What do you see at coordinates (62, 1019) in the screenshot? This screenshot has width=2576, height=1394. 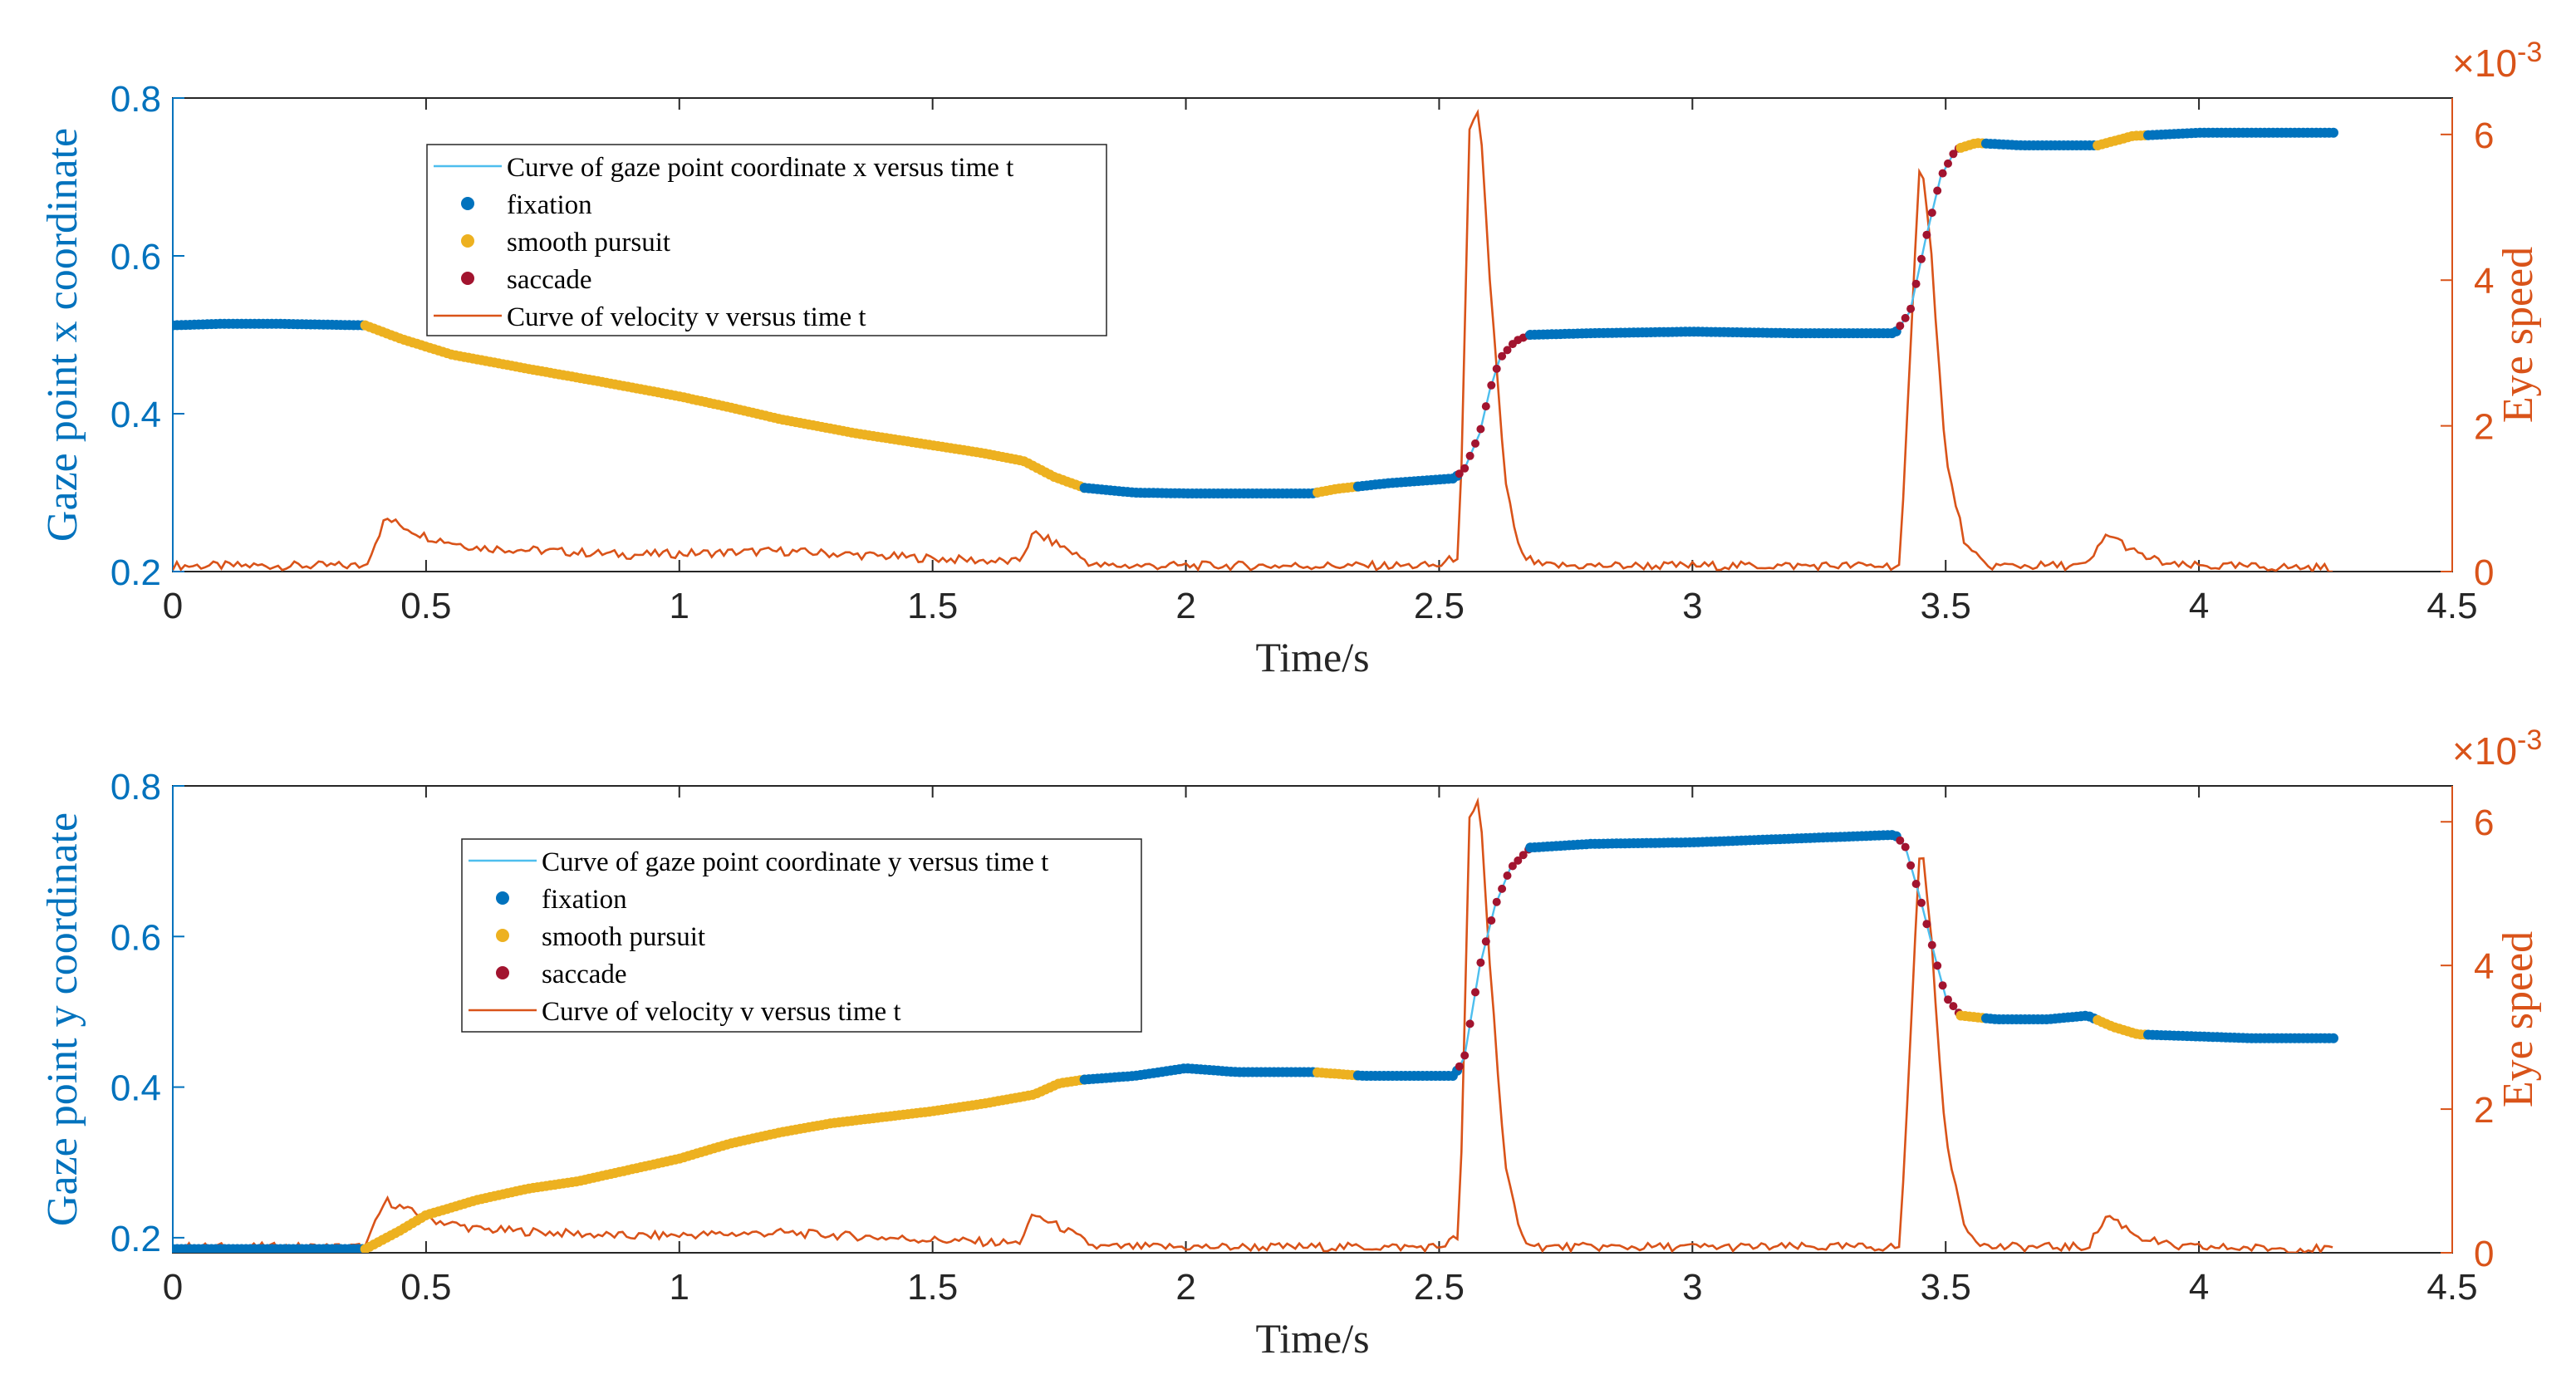 I see `y-left-axis-label: Gaze point y coordinate` at bounding box center [62, 1019].